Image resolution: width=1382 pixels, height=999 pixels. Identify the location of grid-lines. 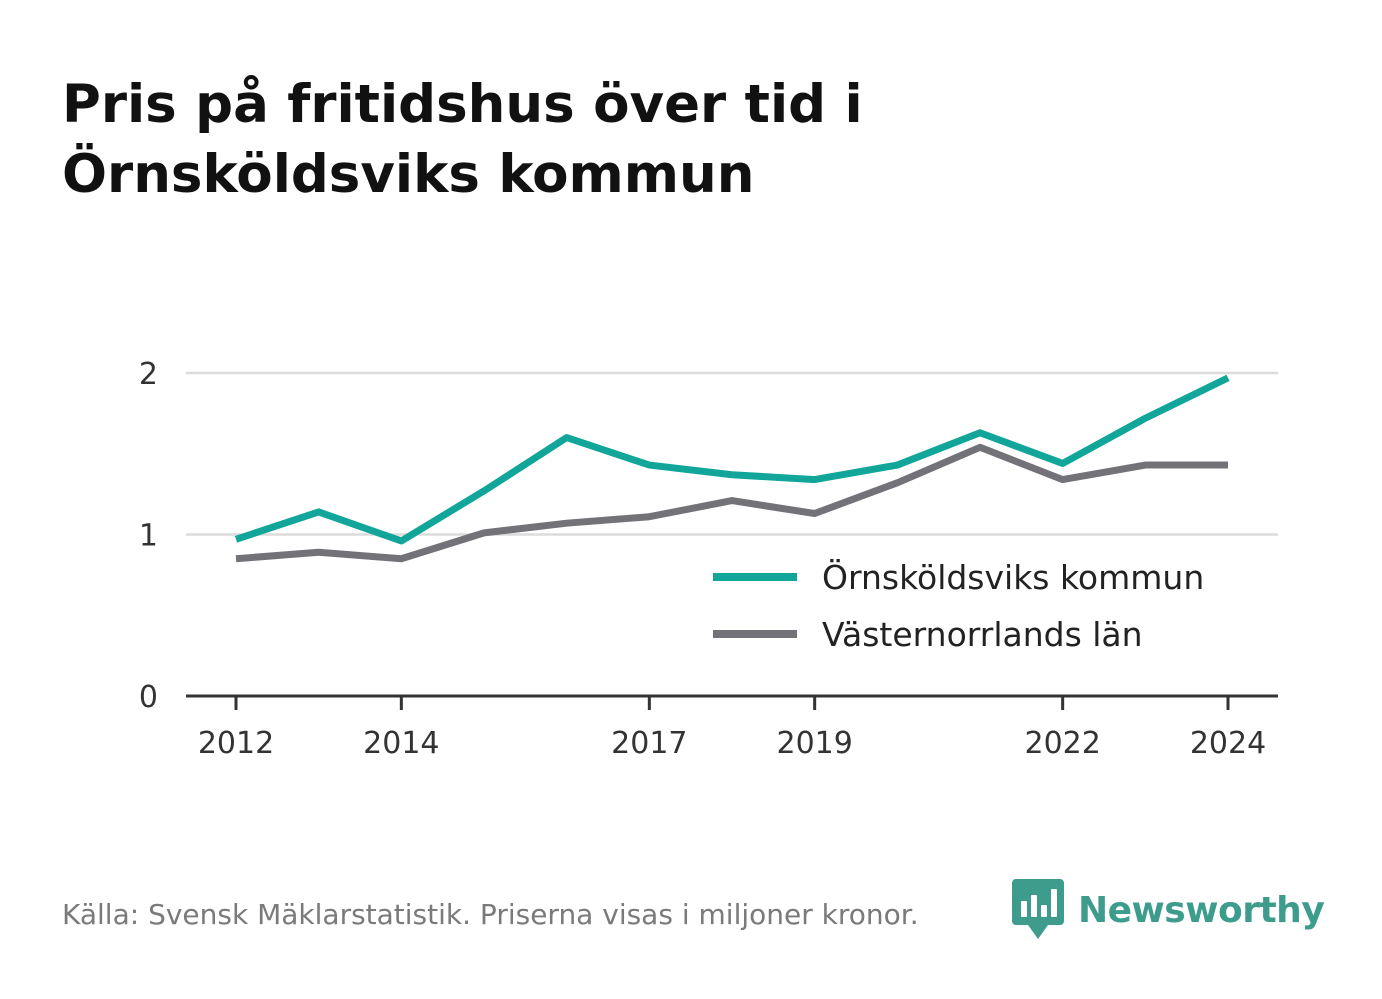
(732, 453).